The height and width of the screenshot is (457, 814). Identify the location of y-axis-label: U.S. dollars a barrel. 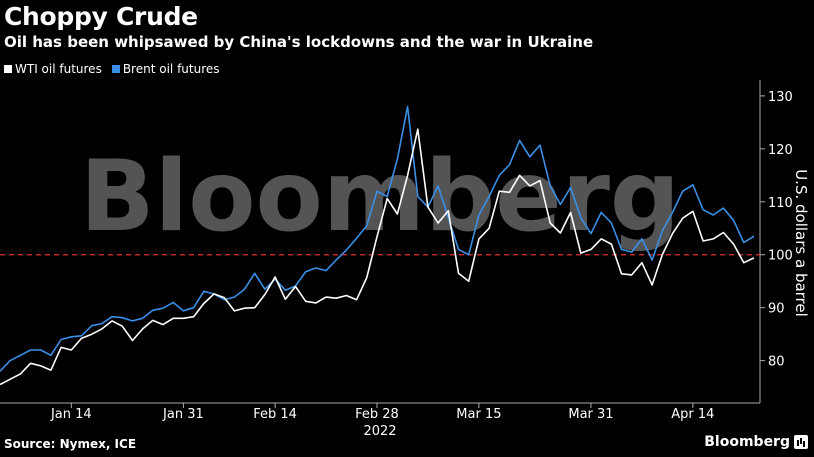
(801, 243).